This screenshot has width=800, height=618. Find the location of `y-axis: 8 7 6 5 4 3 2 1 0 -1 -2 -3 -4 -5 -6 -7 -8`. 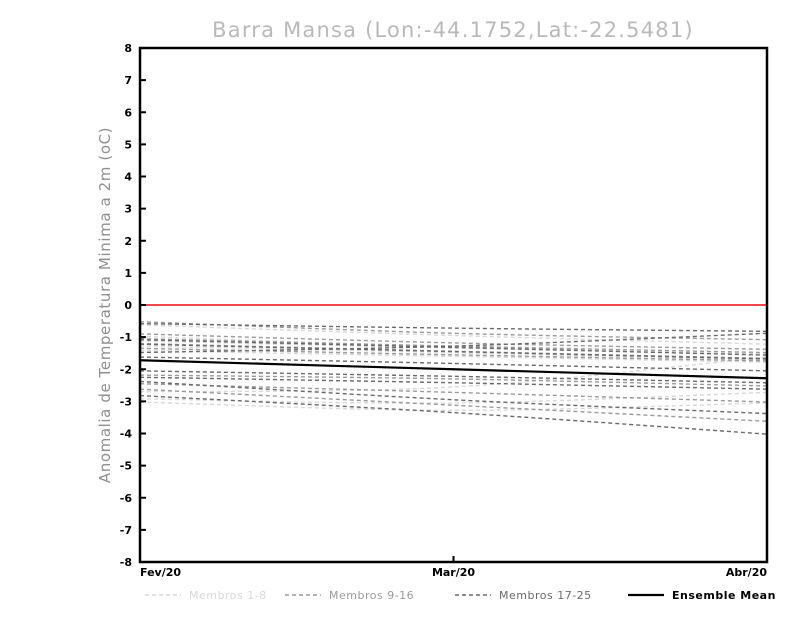

y-axis: 8 7 6 5 4 3 2 1 0 -1 -2 -3 -4 -5 -6 -7 -8 is located at coordinates (133, 305).